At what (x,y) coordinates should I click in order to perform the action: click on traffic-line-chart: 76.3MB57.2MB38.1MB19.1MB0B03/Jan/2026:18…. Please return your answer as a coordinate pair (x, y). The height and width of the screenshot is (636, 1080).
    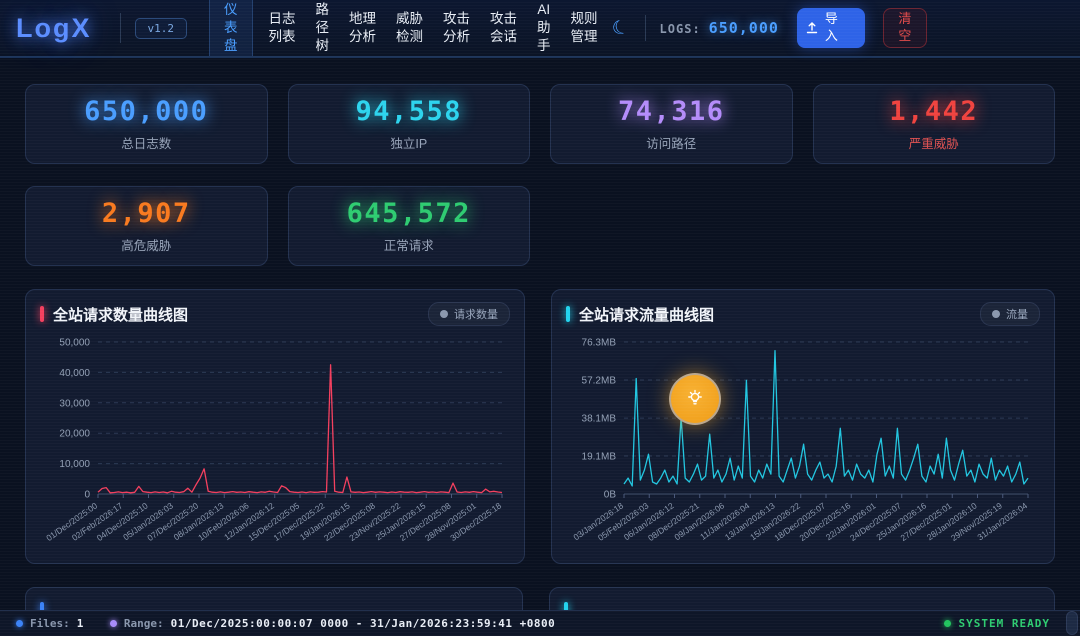
    Looking at the image, I should click on (800, 441).